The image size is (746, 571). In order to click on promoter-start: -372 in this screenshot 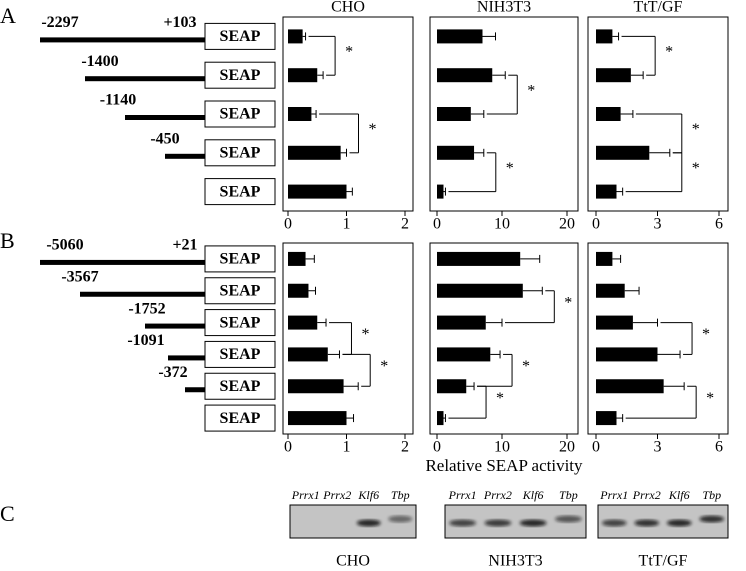, I will do `click(172, 372)`.